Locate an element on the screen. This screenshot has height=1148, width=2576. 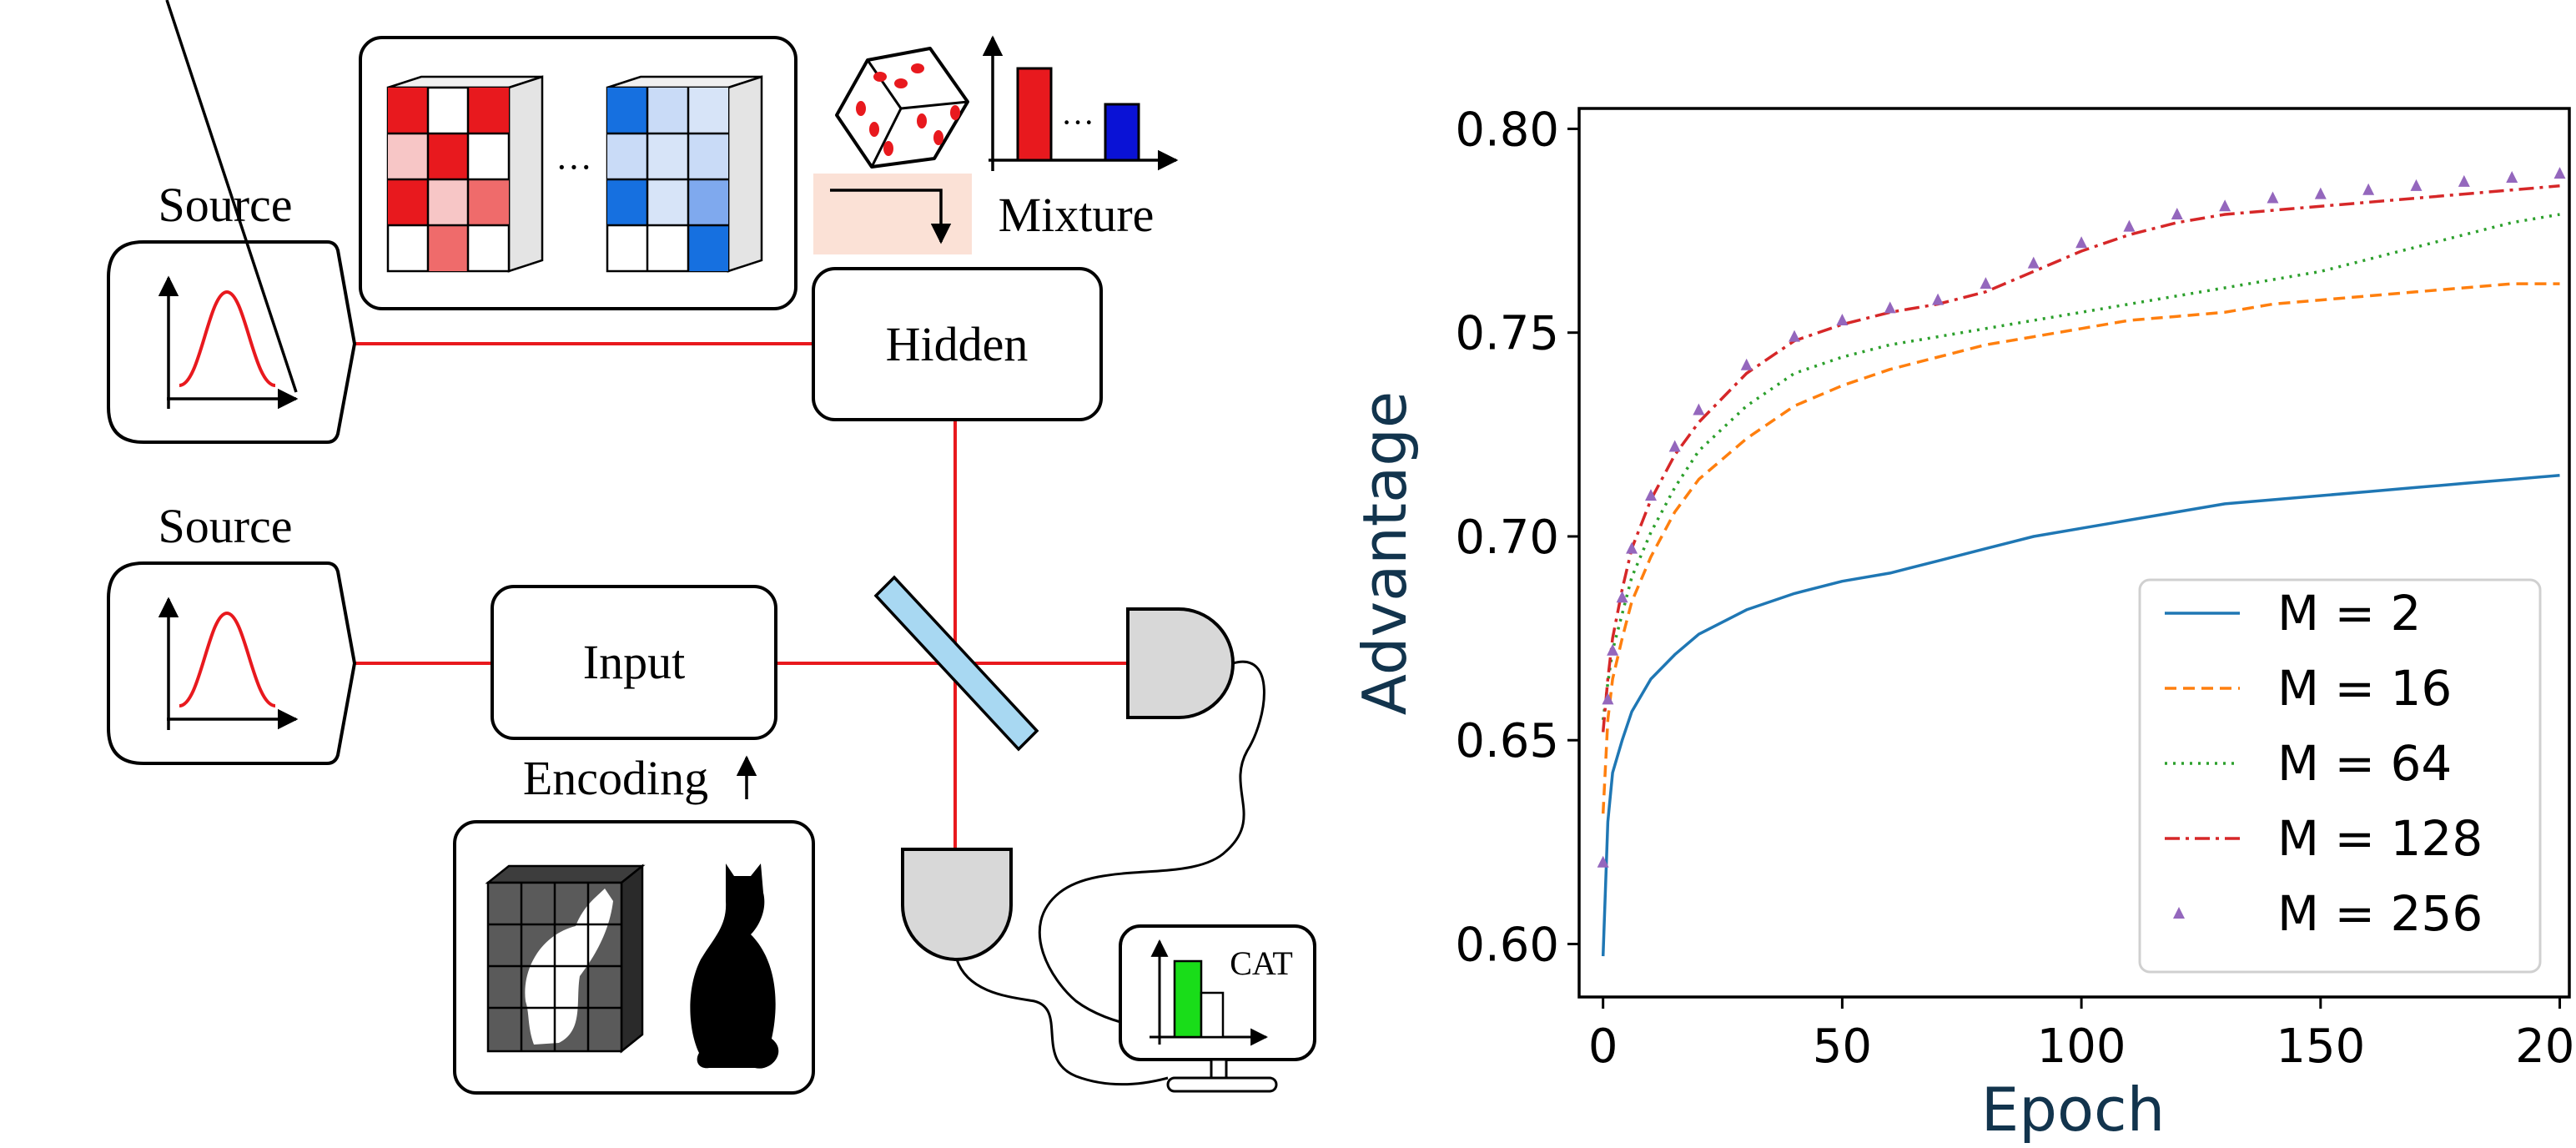
beam-splitter is located at coordinates (956, 663).